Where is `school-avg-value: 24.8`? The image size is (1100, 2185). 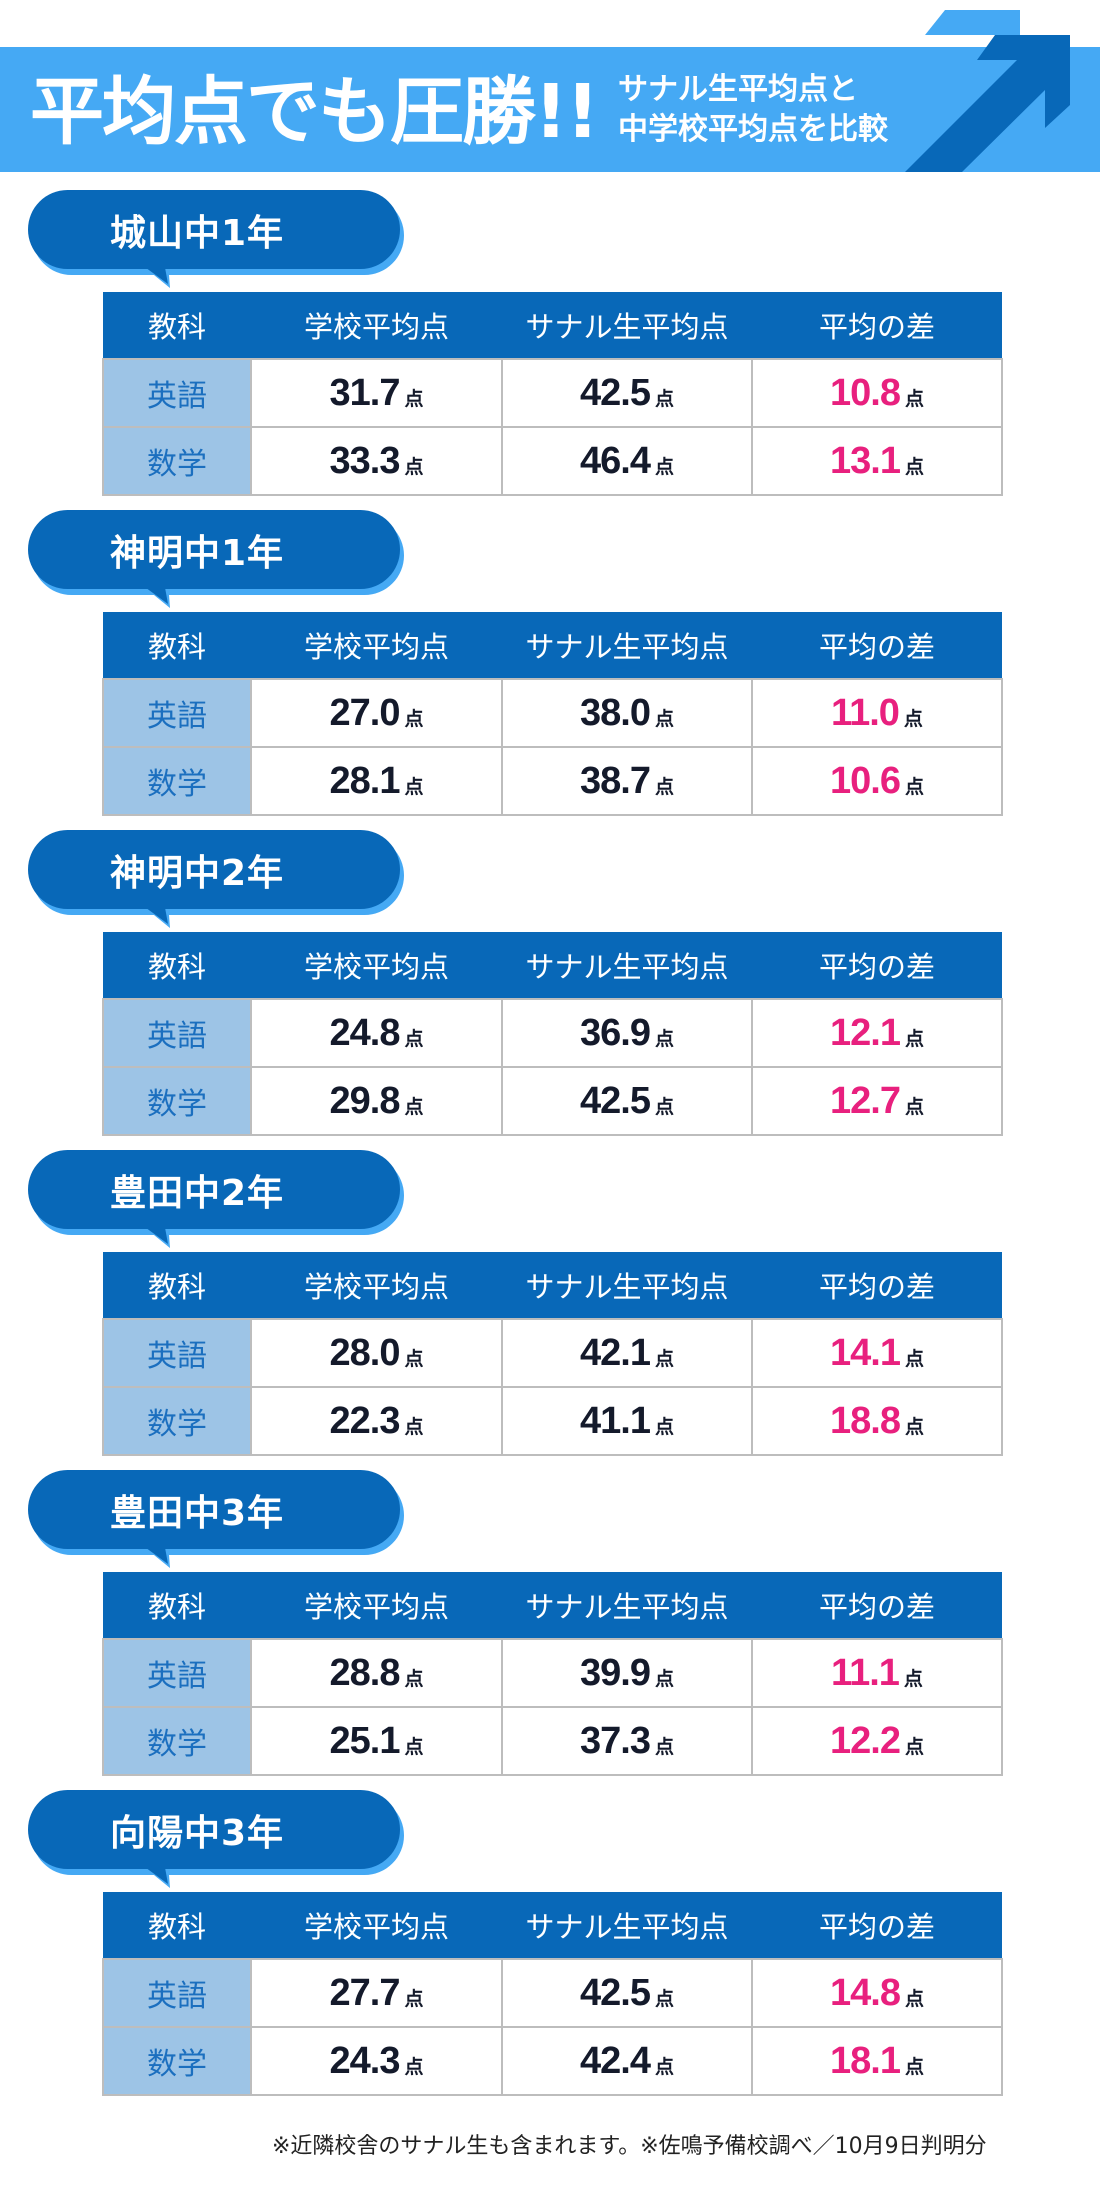 school-avg-value: 24.8 is located at coordinates (365, 1032).